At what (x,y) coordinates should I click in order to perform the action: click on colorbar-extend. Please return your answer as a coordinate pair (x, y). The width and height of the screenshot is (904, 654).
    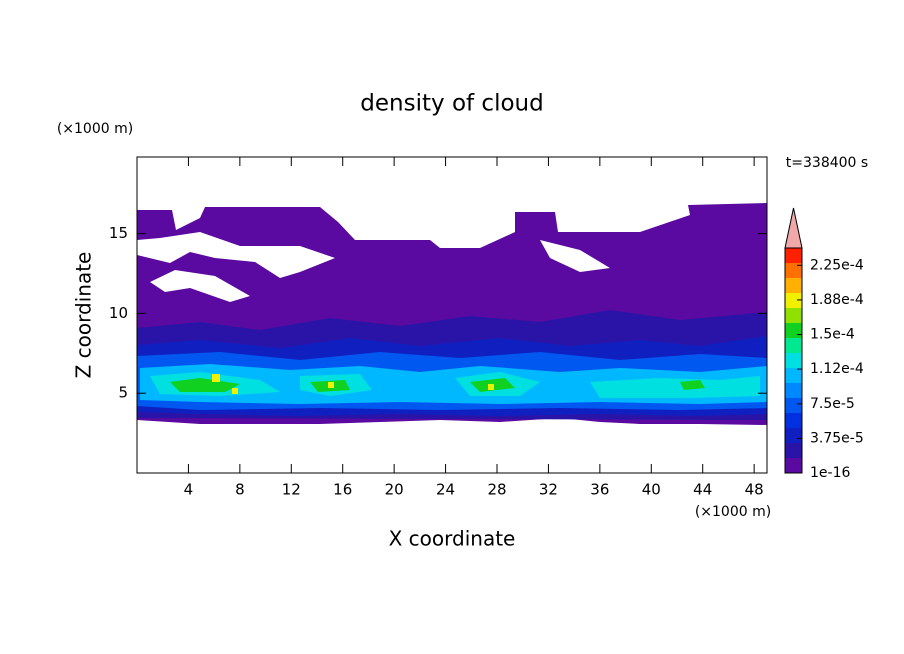
    Looking at the image, I should click on (793, 228).